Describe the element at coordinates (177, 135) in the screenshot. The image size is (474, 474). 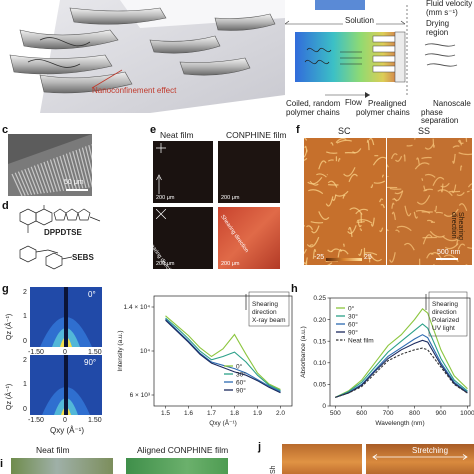
I see `e-col-neat: Neat film` at that location.